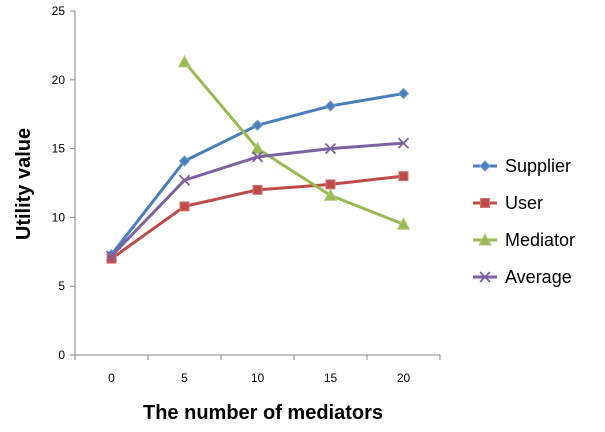 Image resolution: width=605 pixels, height=432 pixels. What do you see at coordinates (524, 203) in the screenshot?
I see `legend-label-user: User` at bounding box center [524, 203].